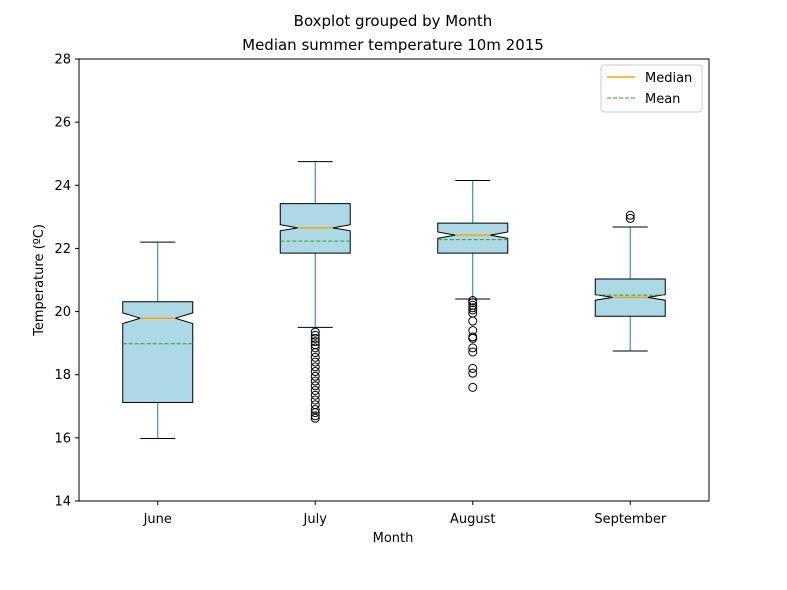 The image size is (787, 590). Describe the element at coordinates (630, 519) in the screenshot. I see `x-tick-label: September` at that location.